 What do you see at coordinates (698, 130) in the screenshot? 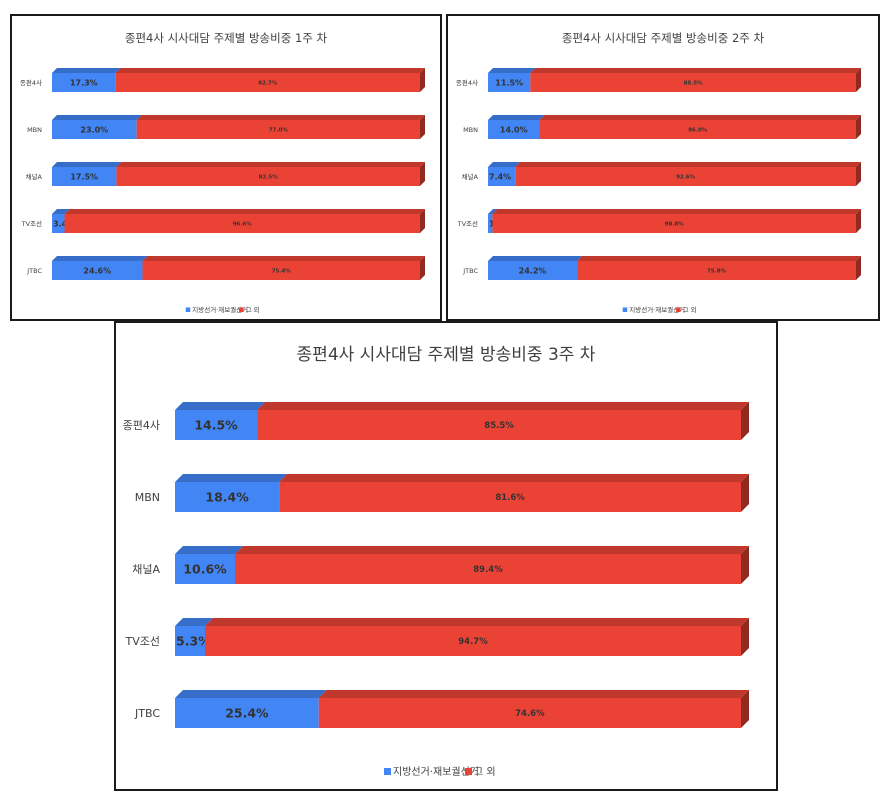
I see `data-label: 86.0%` at bounding box center [698, 130].